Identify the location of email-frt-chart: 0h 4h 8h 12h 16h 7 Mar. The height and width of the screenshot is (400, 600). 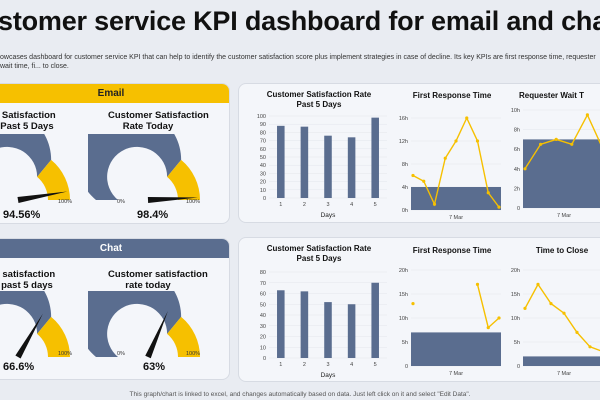
(450, 168).